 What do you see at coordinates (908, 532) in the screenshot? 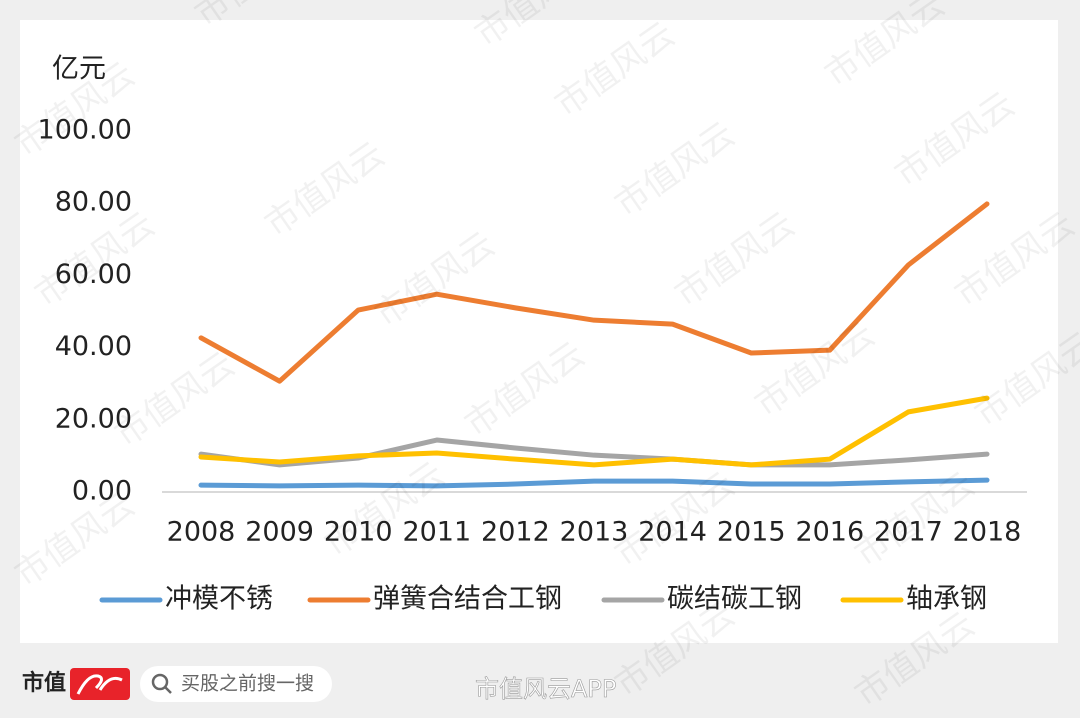
I see `x-tick-label: 2017` at bounding box center [908, 532].